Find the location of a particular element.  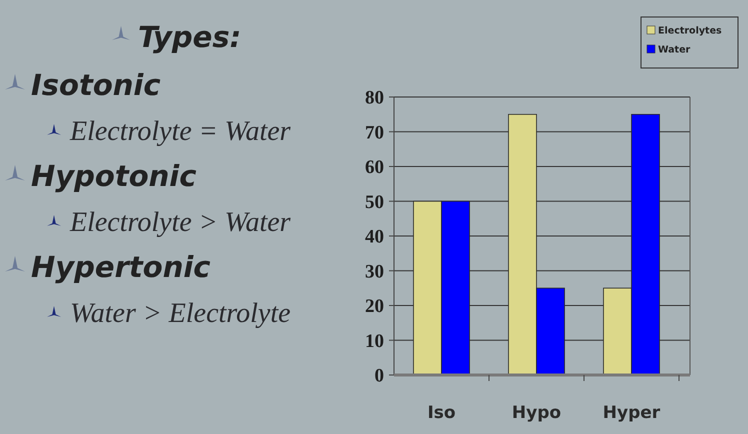

y-tick-label: 30 is located at coordinates (374, 271).